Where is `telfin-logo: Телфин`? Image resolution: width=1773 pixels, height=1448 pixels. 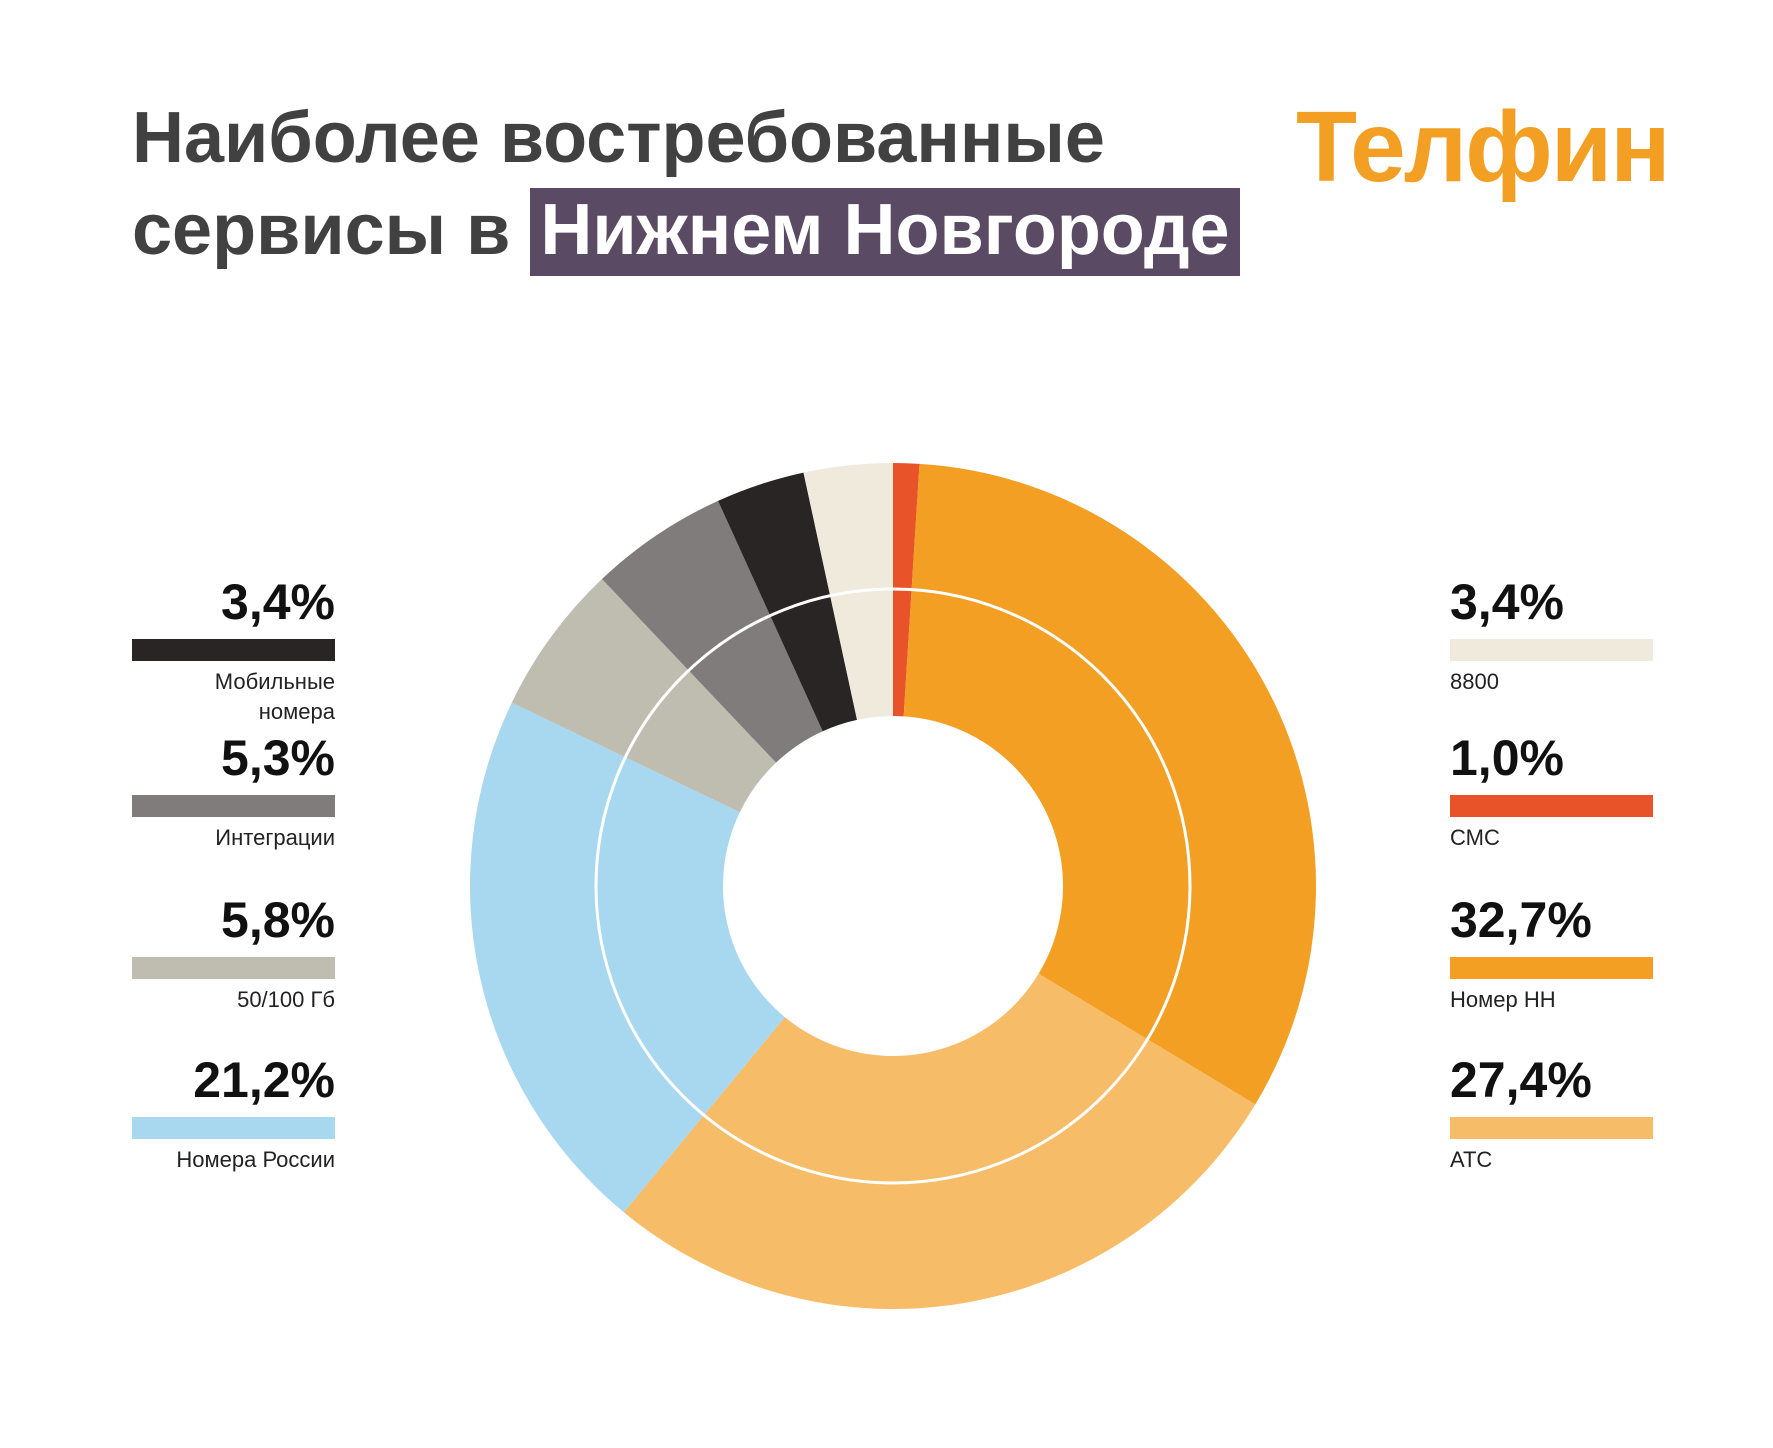
telfin-logo: Телфин is located at coordinates (1483, 147).